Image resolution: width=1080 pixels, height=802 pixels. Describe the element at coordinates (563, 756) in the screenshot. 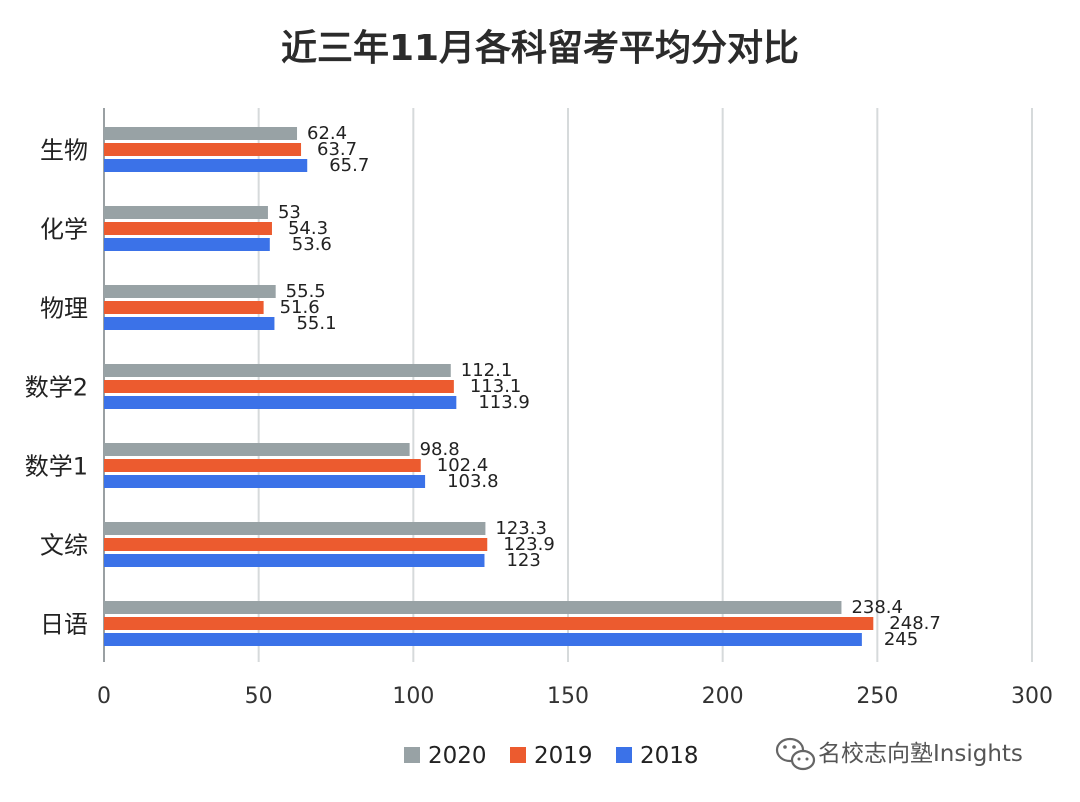

I see `legend-label-2019: 2019` at that location.